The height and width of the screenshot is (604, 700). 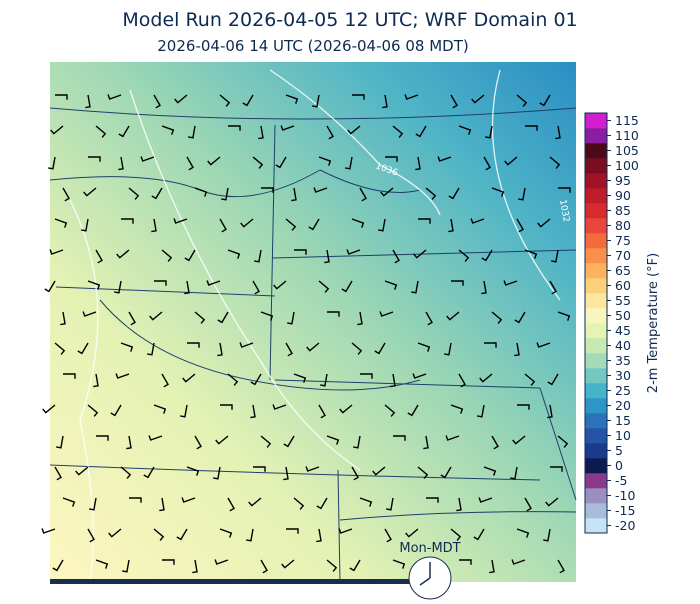 What do you see at coordinates (623, 225) in the screenshot?
I see `colorbar-tick-label: 80` at bounding box center [623, 225].